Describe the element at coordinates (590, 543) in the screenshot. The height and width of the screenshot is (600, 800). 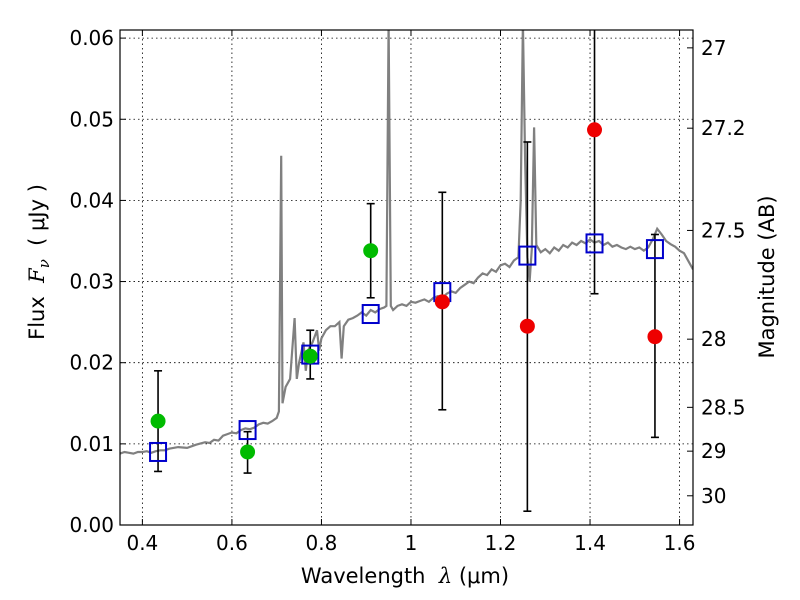
I see `x-tick-label: 1.4` at that location.